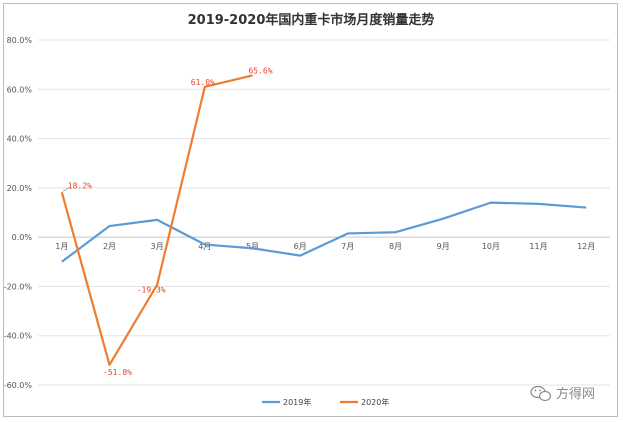 The image size is (623, 422). What do you see at coordinates (20, 40) in the screenshot?
I see `y-tick-label: 80.0%` at bounding box center [20, 40].